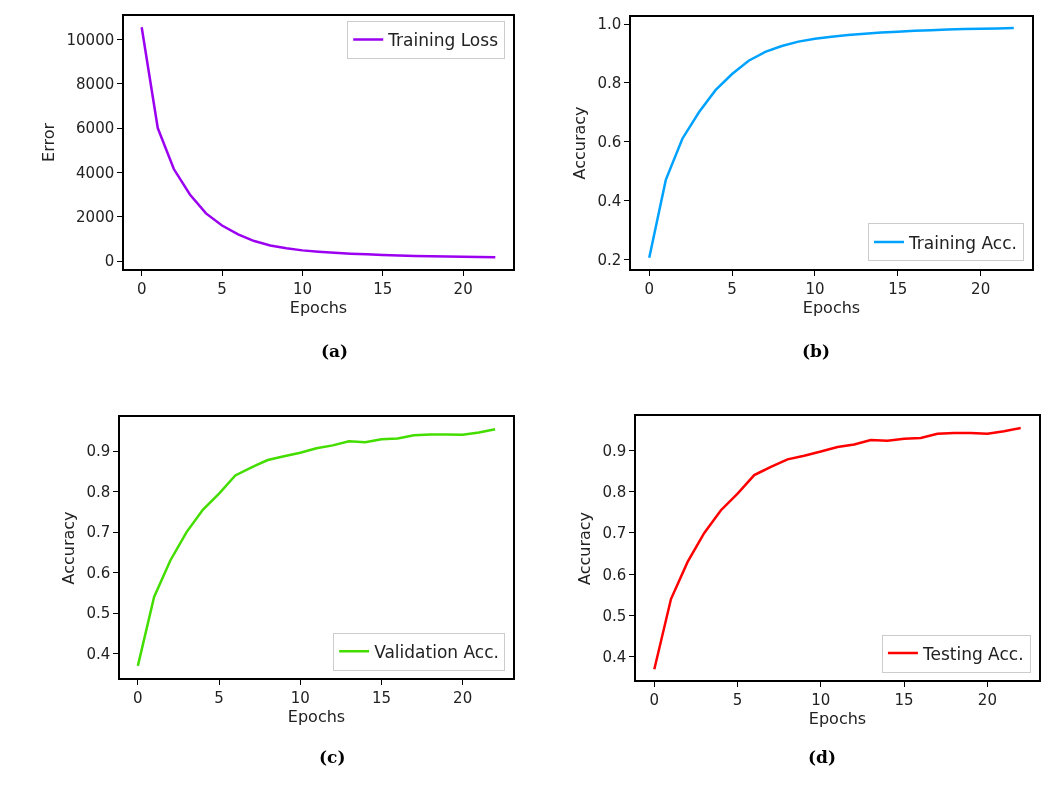 This screenshot has width=1043, height=797. What do you see at coordinates (443, 40) in the screenshot?
I see `legend-label: Training Loss` at bounding box center [443, 40].